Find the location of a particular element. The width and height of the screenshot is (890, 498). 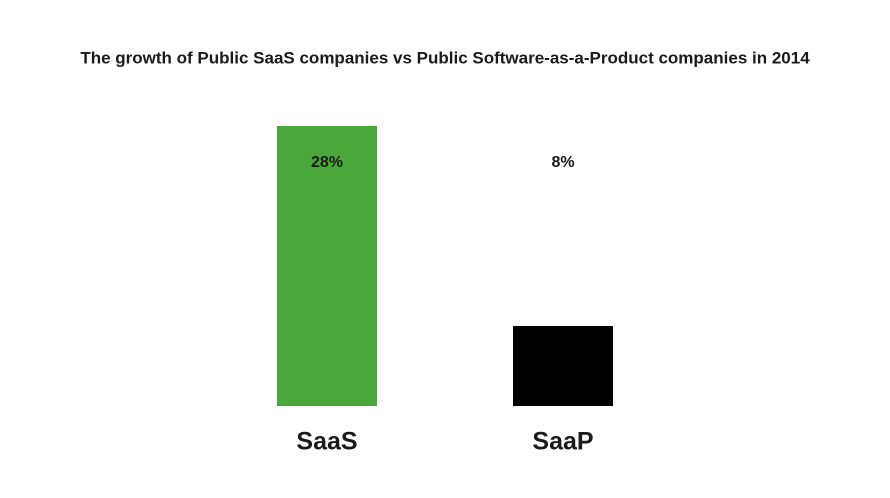

value-label: 8% is located at coordinates (562, 162).